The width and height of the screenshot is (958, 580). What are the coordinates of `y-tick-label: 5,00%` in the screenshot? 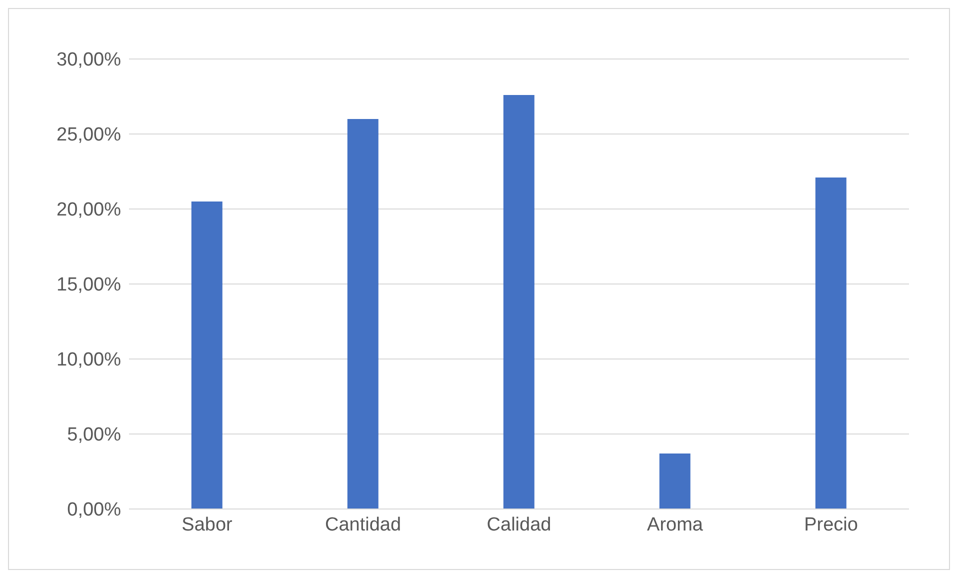 It's located at (94, 435).